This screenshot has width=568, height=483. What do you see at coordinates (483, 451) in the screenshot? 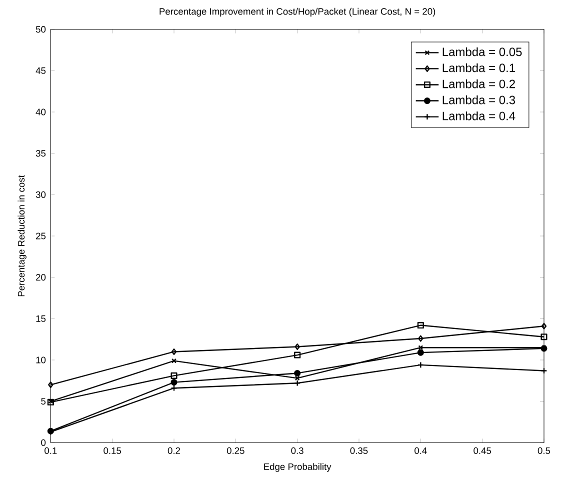
I see `x-tick-label: 0.45` at bounding box center [483, 451].